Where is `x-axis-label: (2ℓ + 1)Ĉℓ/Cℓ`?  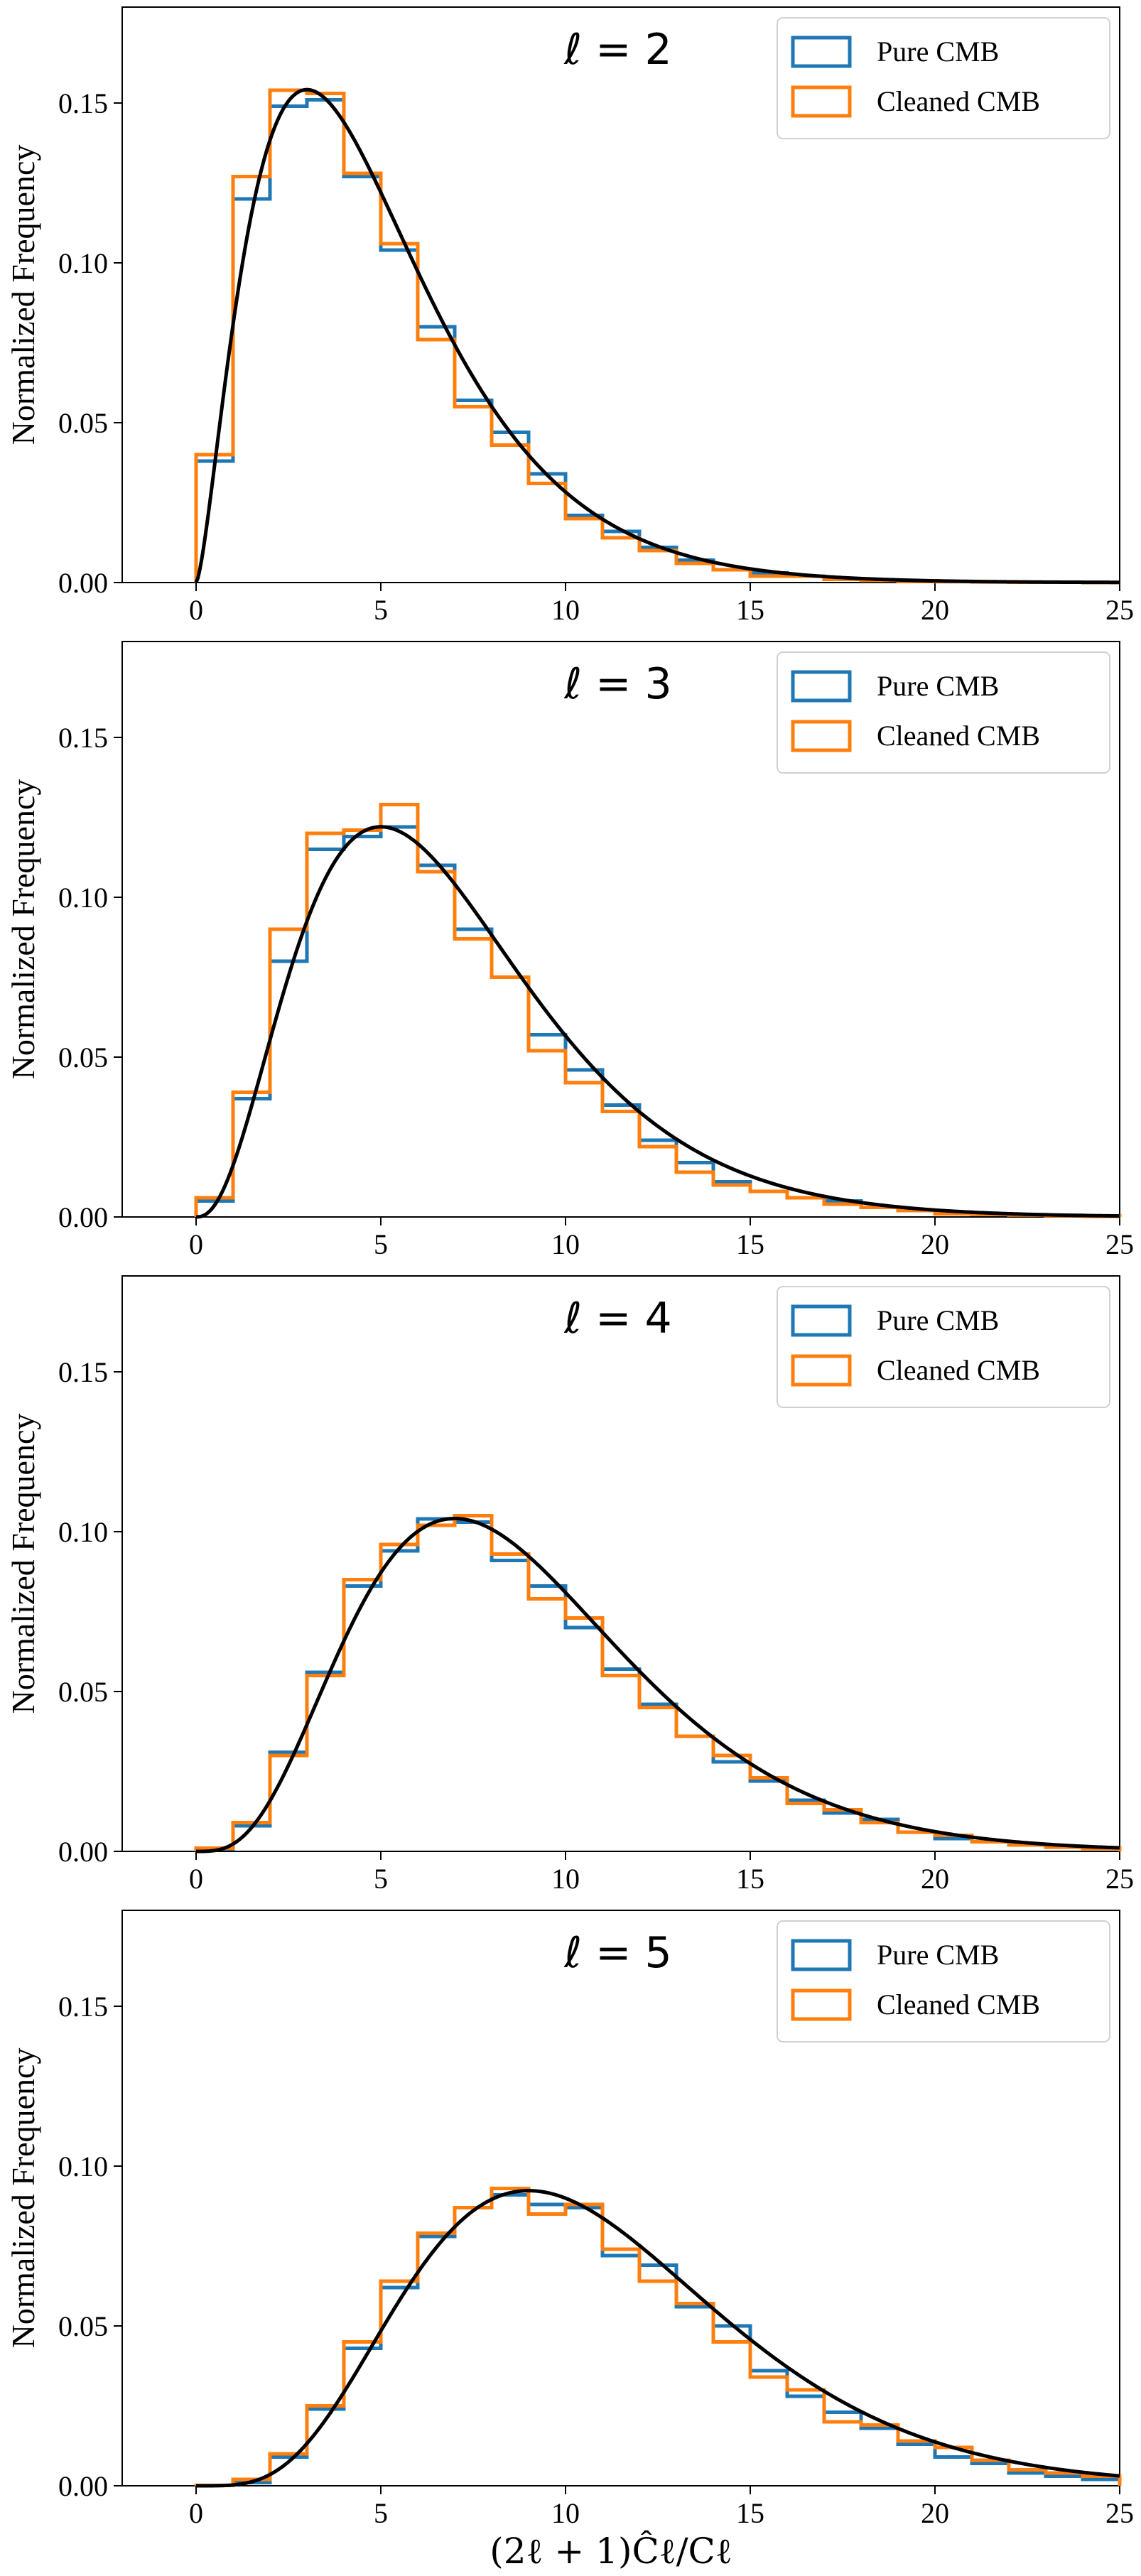
x-axis-label: (2ℓ + 1)Ĉℓ/Cℓ is located at coordinates (611, 2551).